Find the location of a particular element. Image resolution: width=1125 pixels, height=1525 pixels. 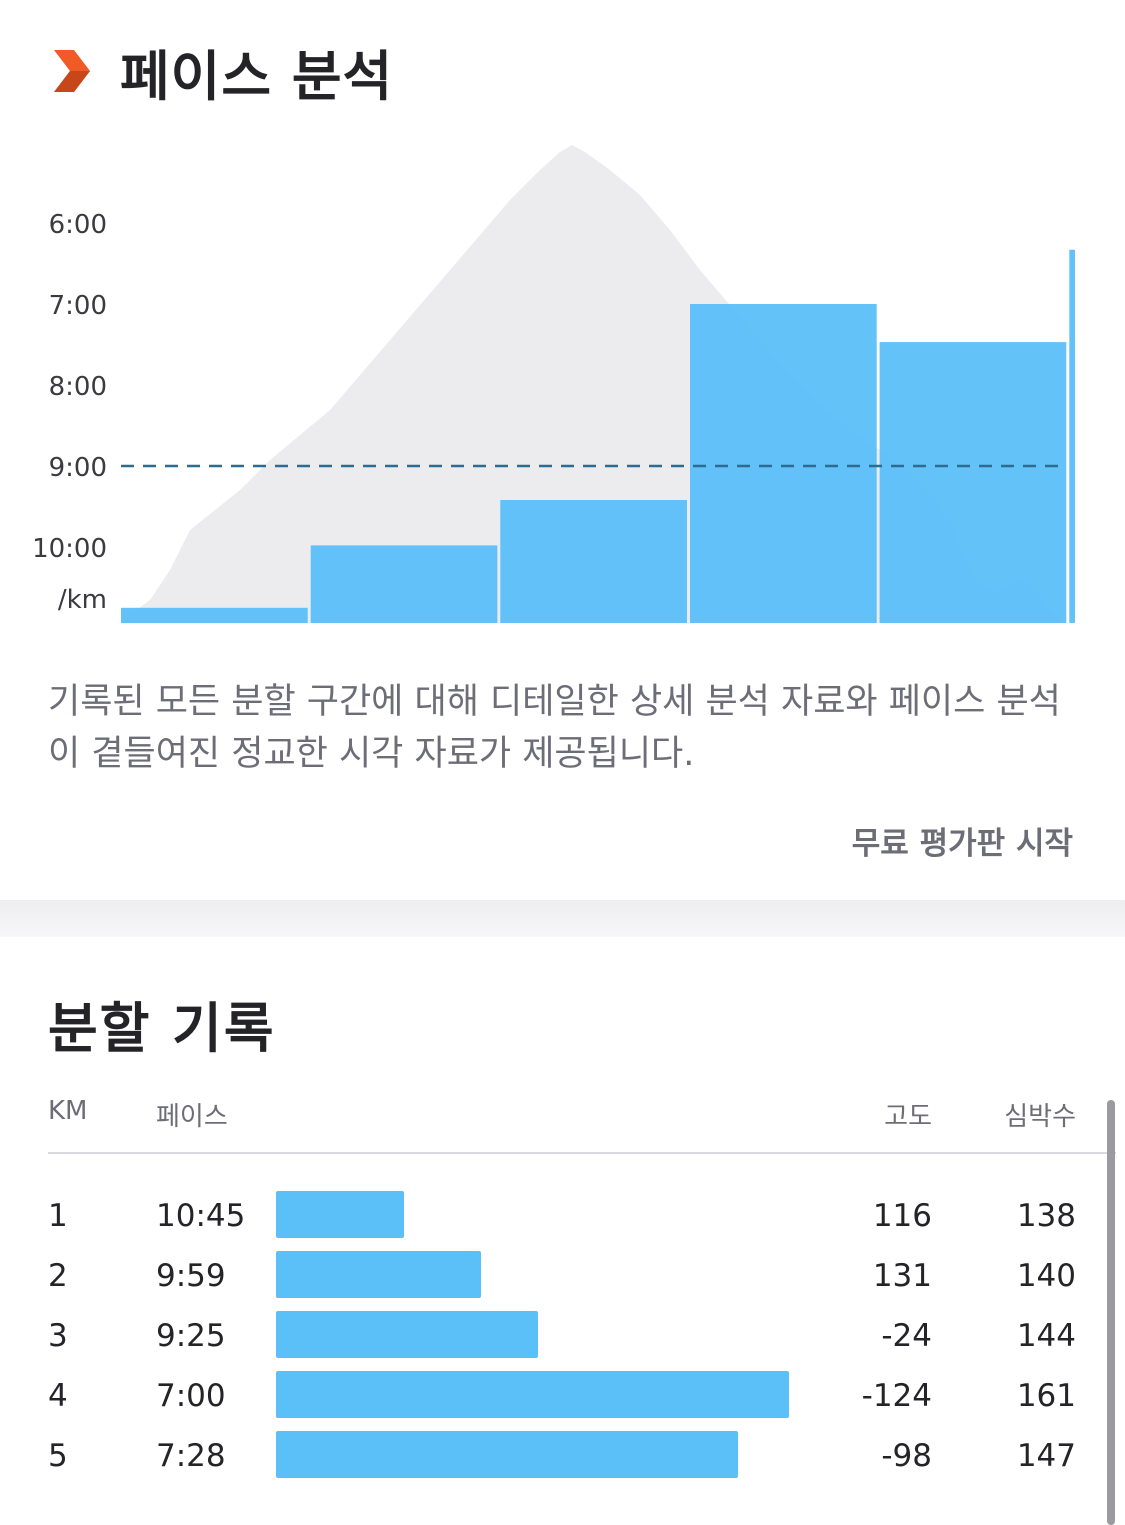

scrollbar is located at coordinates (1111, 1312).